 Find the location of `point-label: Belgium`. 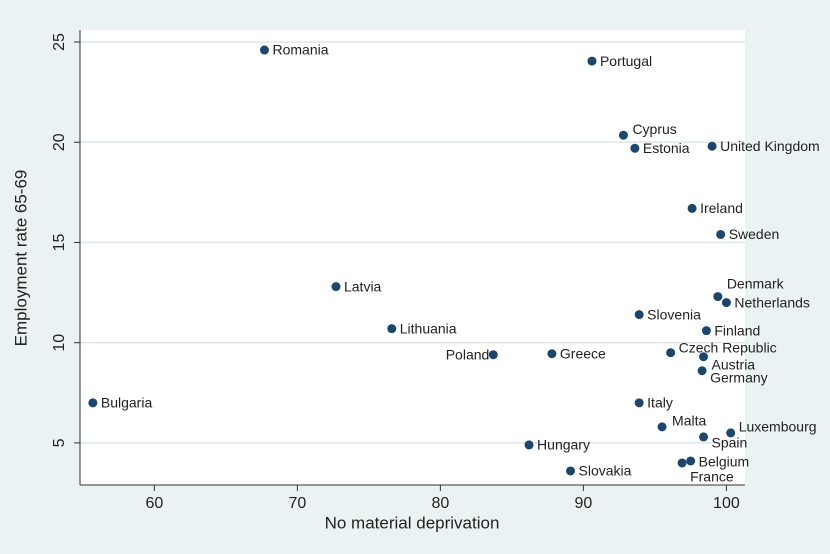

point-label: Belgium is located at coordinates (724, 462).